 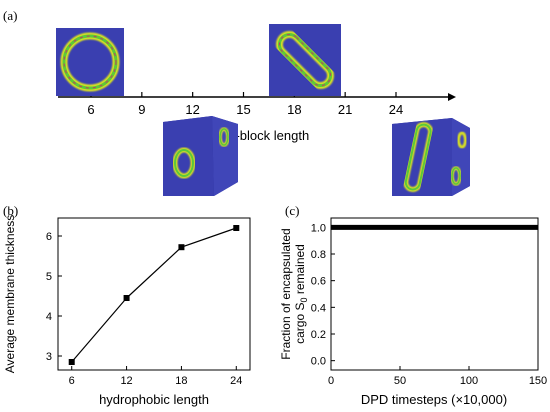 I want to click on c-y-tick-label: 0.2, so click(x=318, y=335).